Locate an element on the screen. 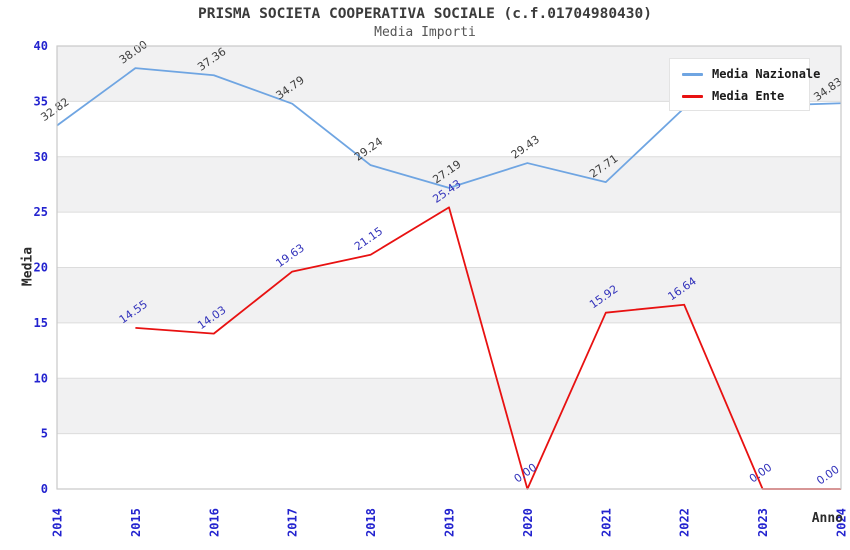 This screenshot has height=550, width=850. x-tick-label: 2024 is located at coordinates (842, 522).